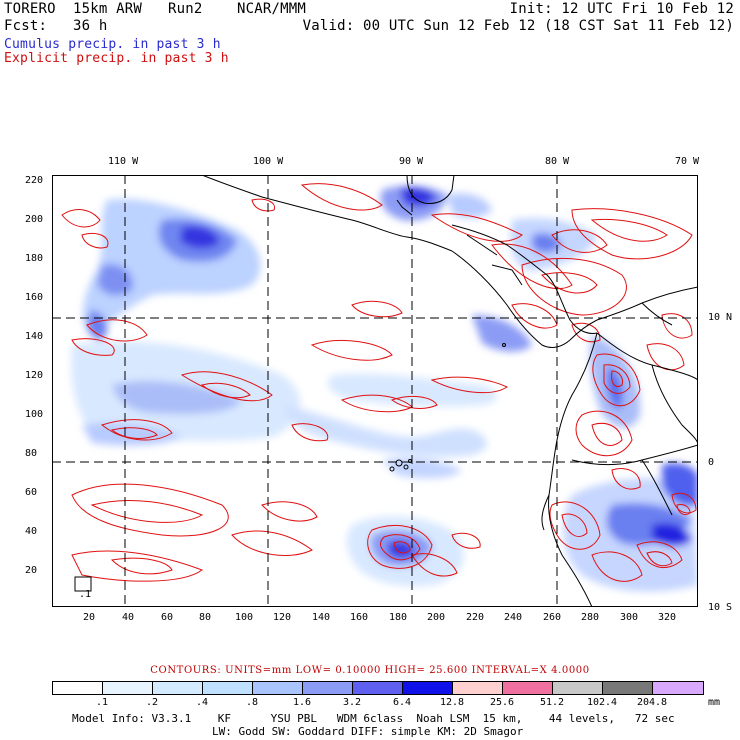 This screenshot has height=740, width=740. Describe the element at coordinates (667, 617) in the screenshot. I see `x-tick: 320` at that location.